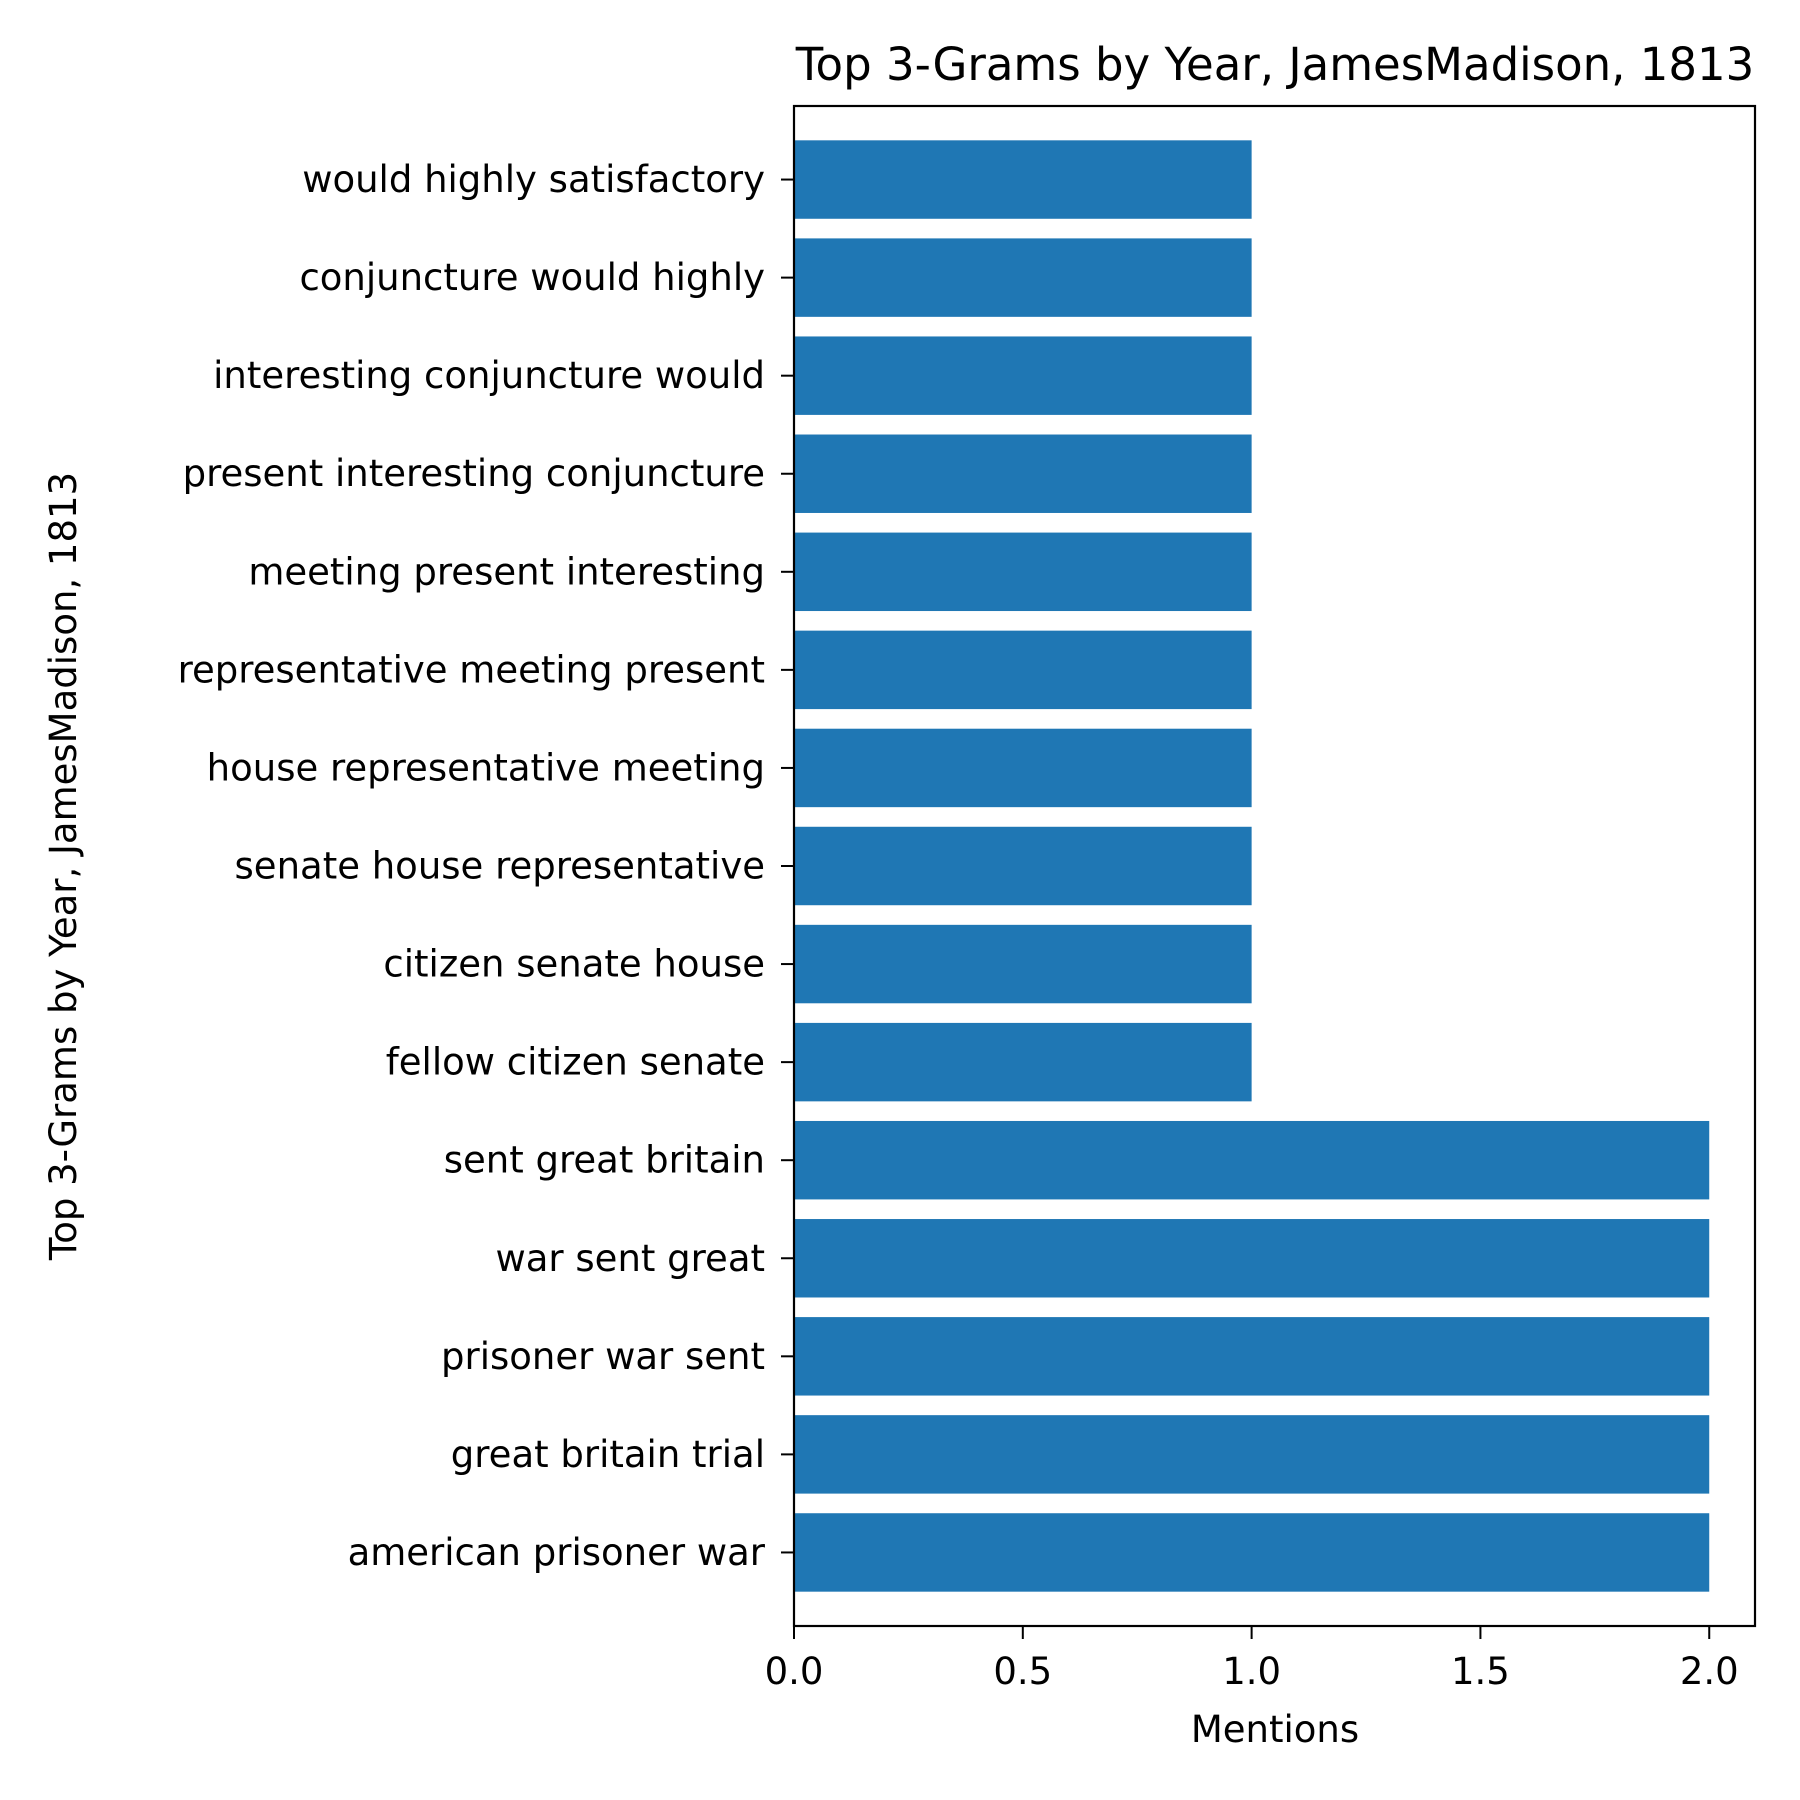 This screenshot has width=1800, height=1800. What do you see at coordinates (608, 1454) in the screenshot?
I see `y-tick-label: great britain trial` at bounding box center [608, 1454].